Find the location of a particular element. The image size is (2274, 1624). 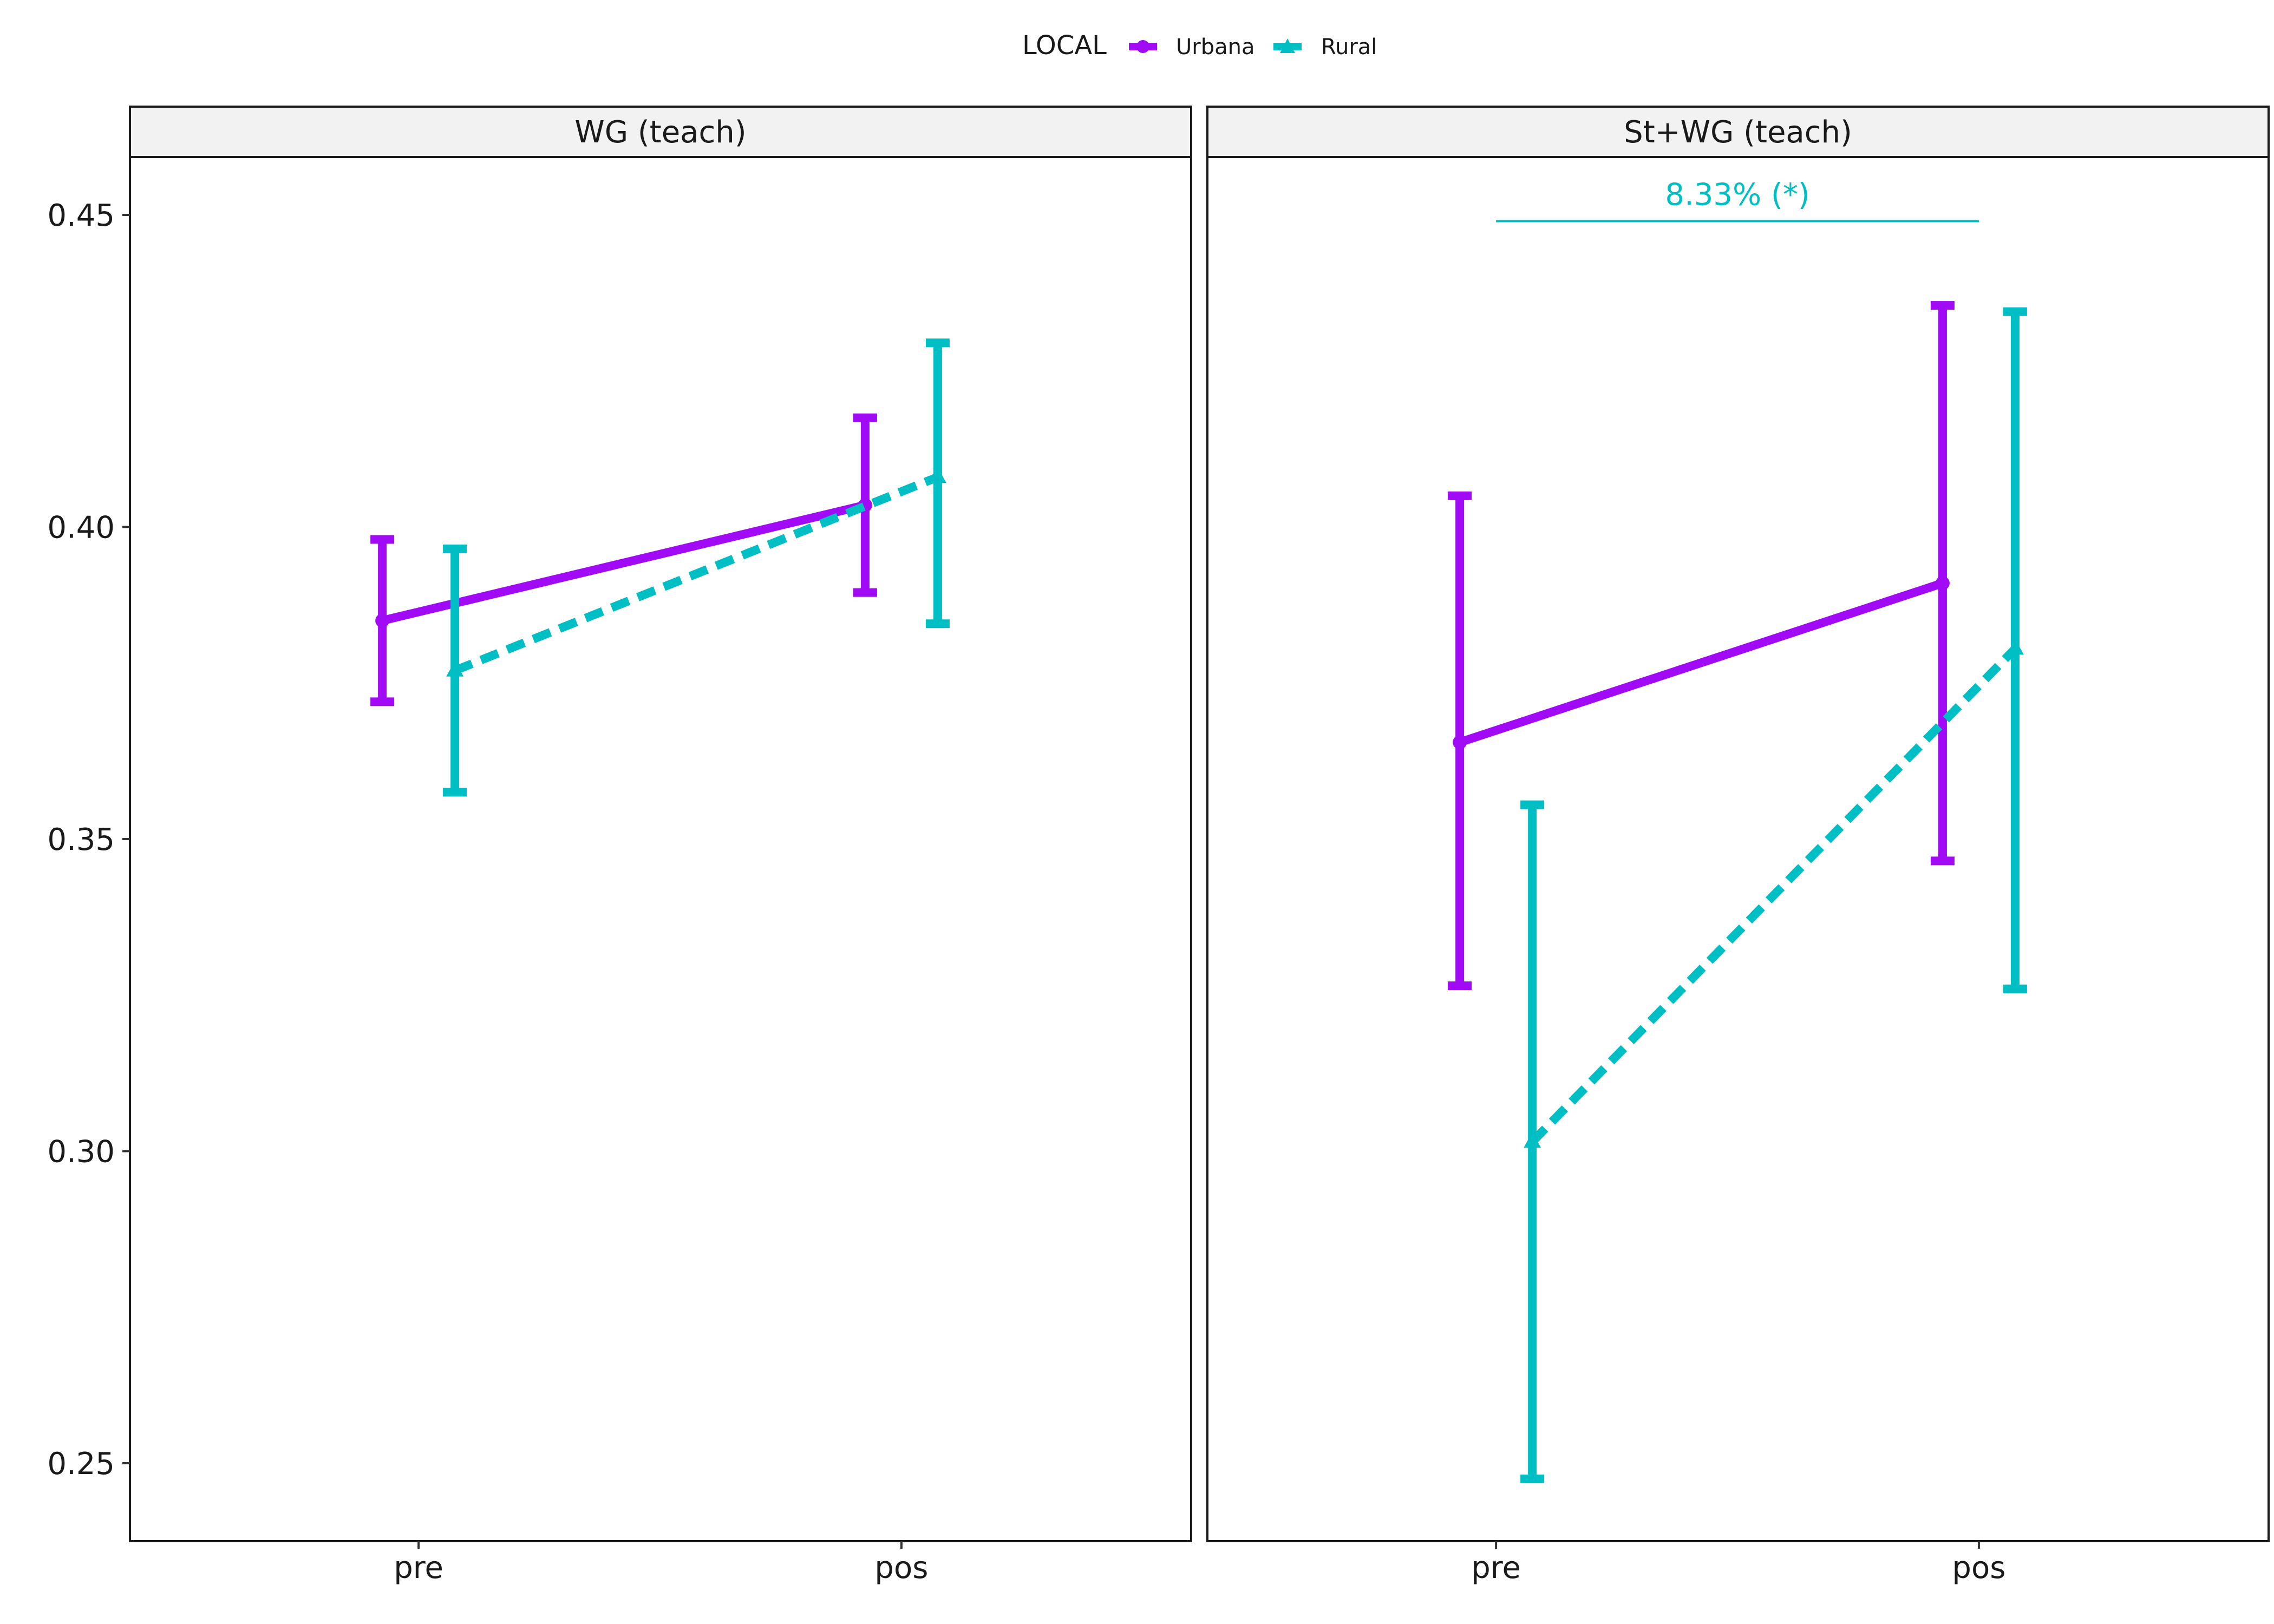

y-tick-label: 0.25 is located at coordinates (81, 1464).